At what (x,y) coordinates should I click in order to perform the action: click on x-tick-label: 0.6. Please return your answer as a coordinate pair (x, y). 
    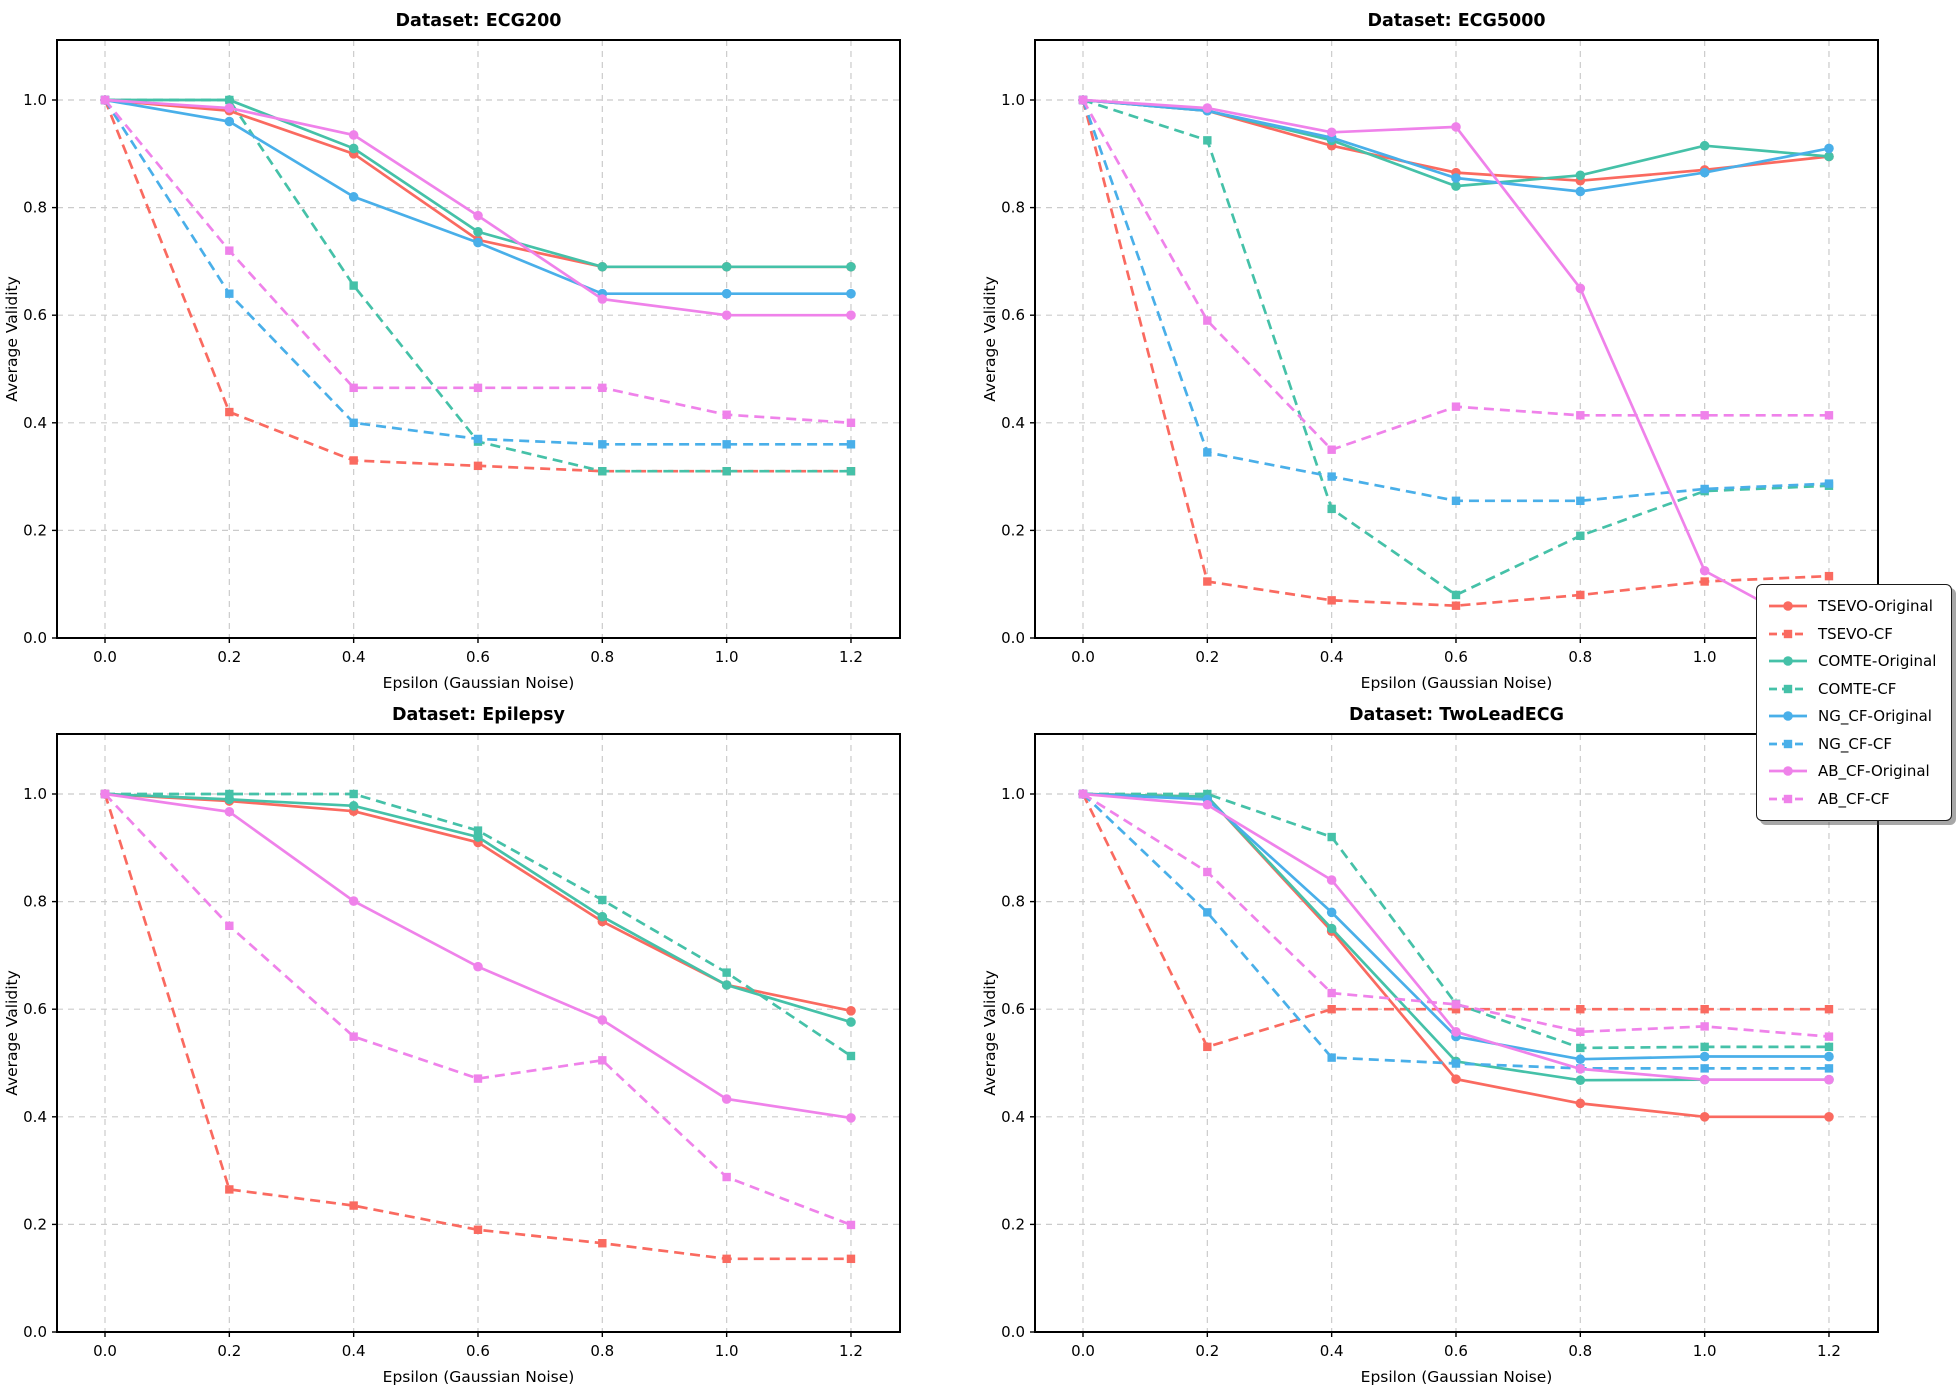
    Looking at the image, I should click on (1456, 657).